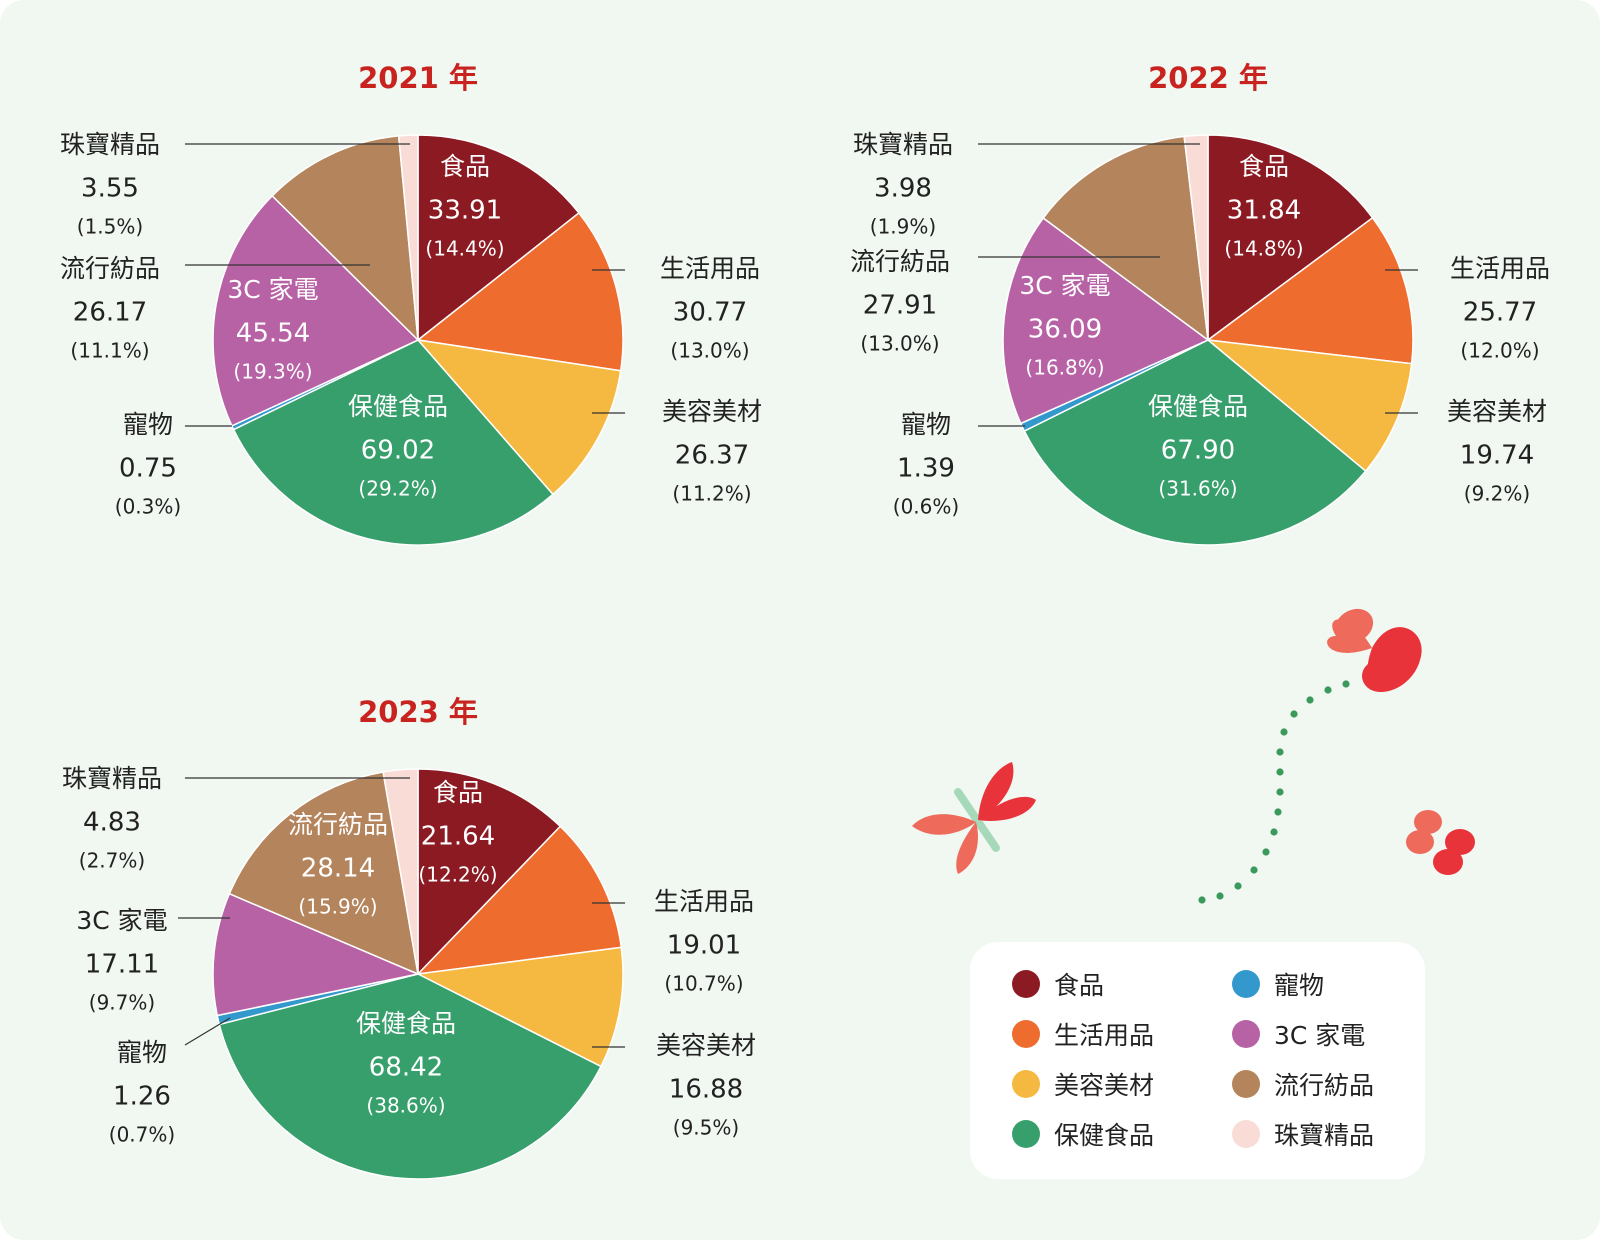  I want to click on slice-percent-label: (19.3%), so click(272, 372).